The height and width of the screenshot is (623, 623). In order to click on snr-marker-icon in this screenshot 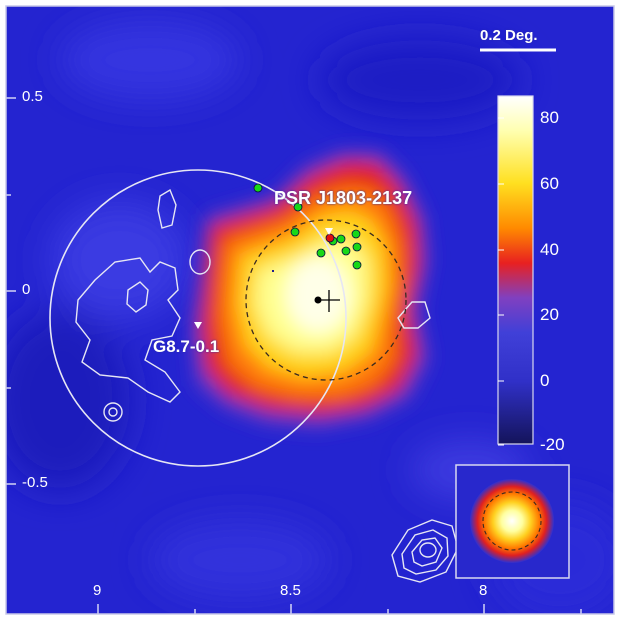, I will do `click(198, 325)`.